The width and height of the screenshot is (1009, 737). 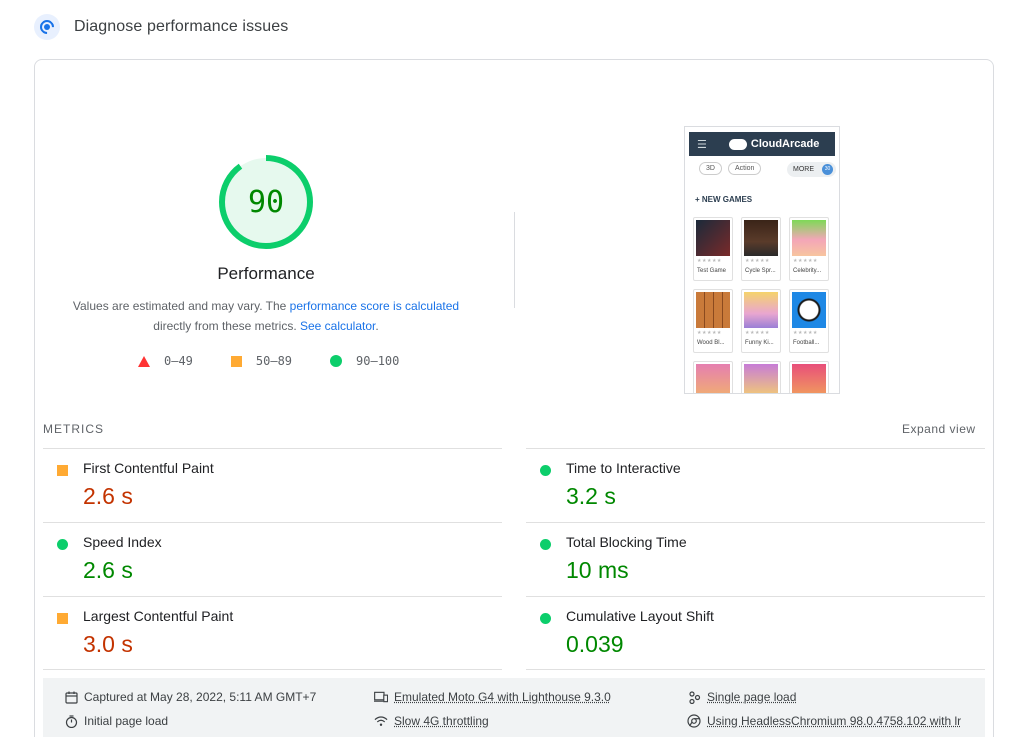 What do you see at coordinates (751, 697) in the screenshot?
I see `single-page-text: Single page load` at bounding box center [751, 697].